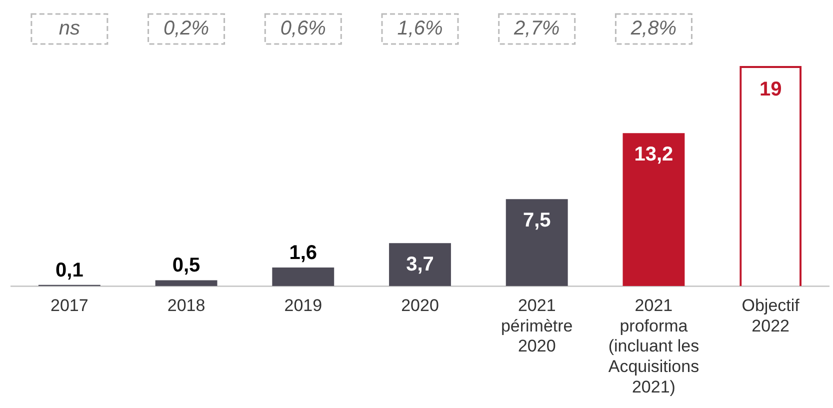  I want to click on text: 2,7%, so click(536, 29).